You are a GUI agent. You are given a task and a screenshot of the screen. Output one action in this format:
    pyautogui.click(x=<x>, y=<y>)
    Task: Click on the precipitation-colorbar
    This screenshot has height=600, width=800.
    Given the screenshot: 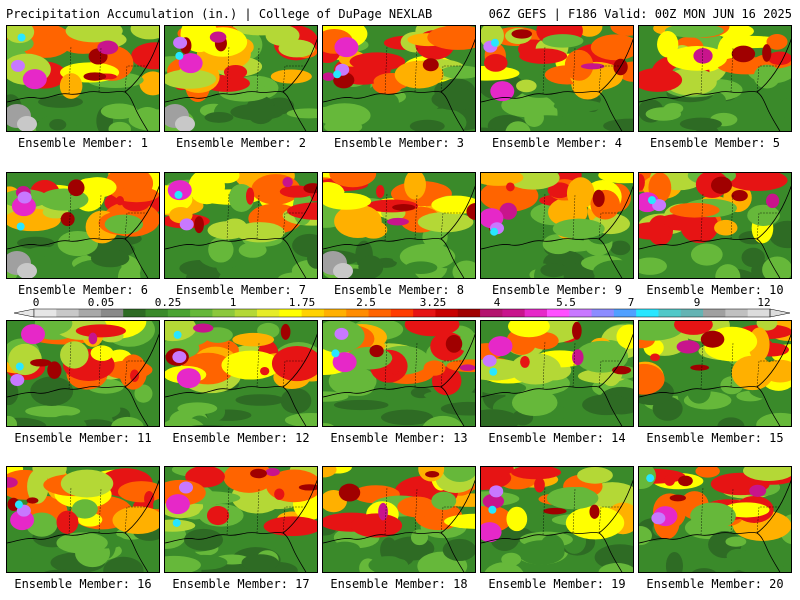 What is the action you would take?
    pyautogui.click(x=402, y=313)
    